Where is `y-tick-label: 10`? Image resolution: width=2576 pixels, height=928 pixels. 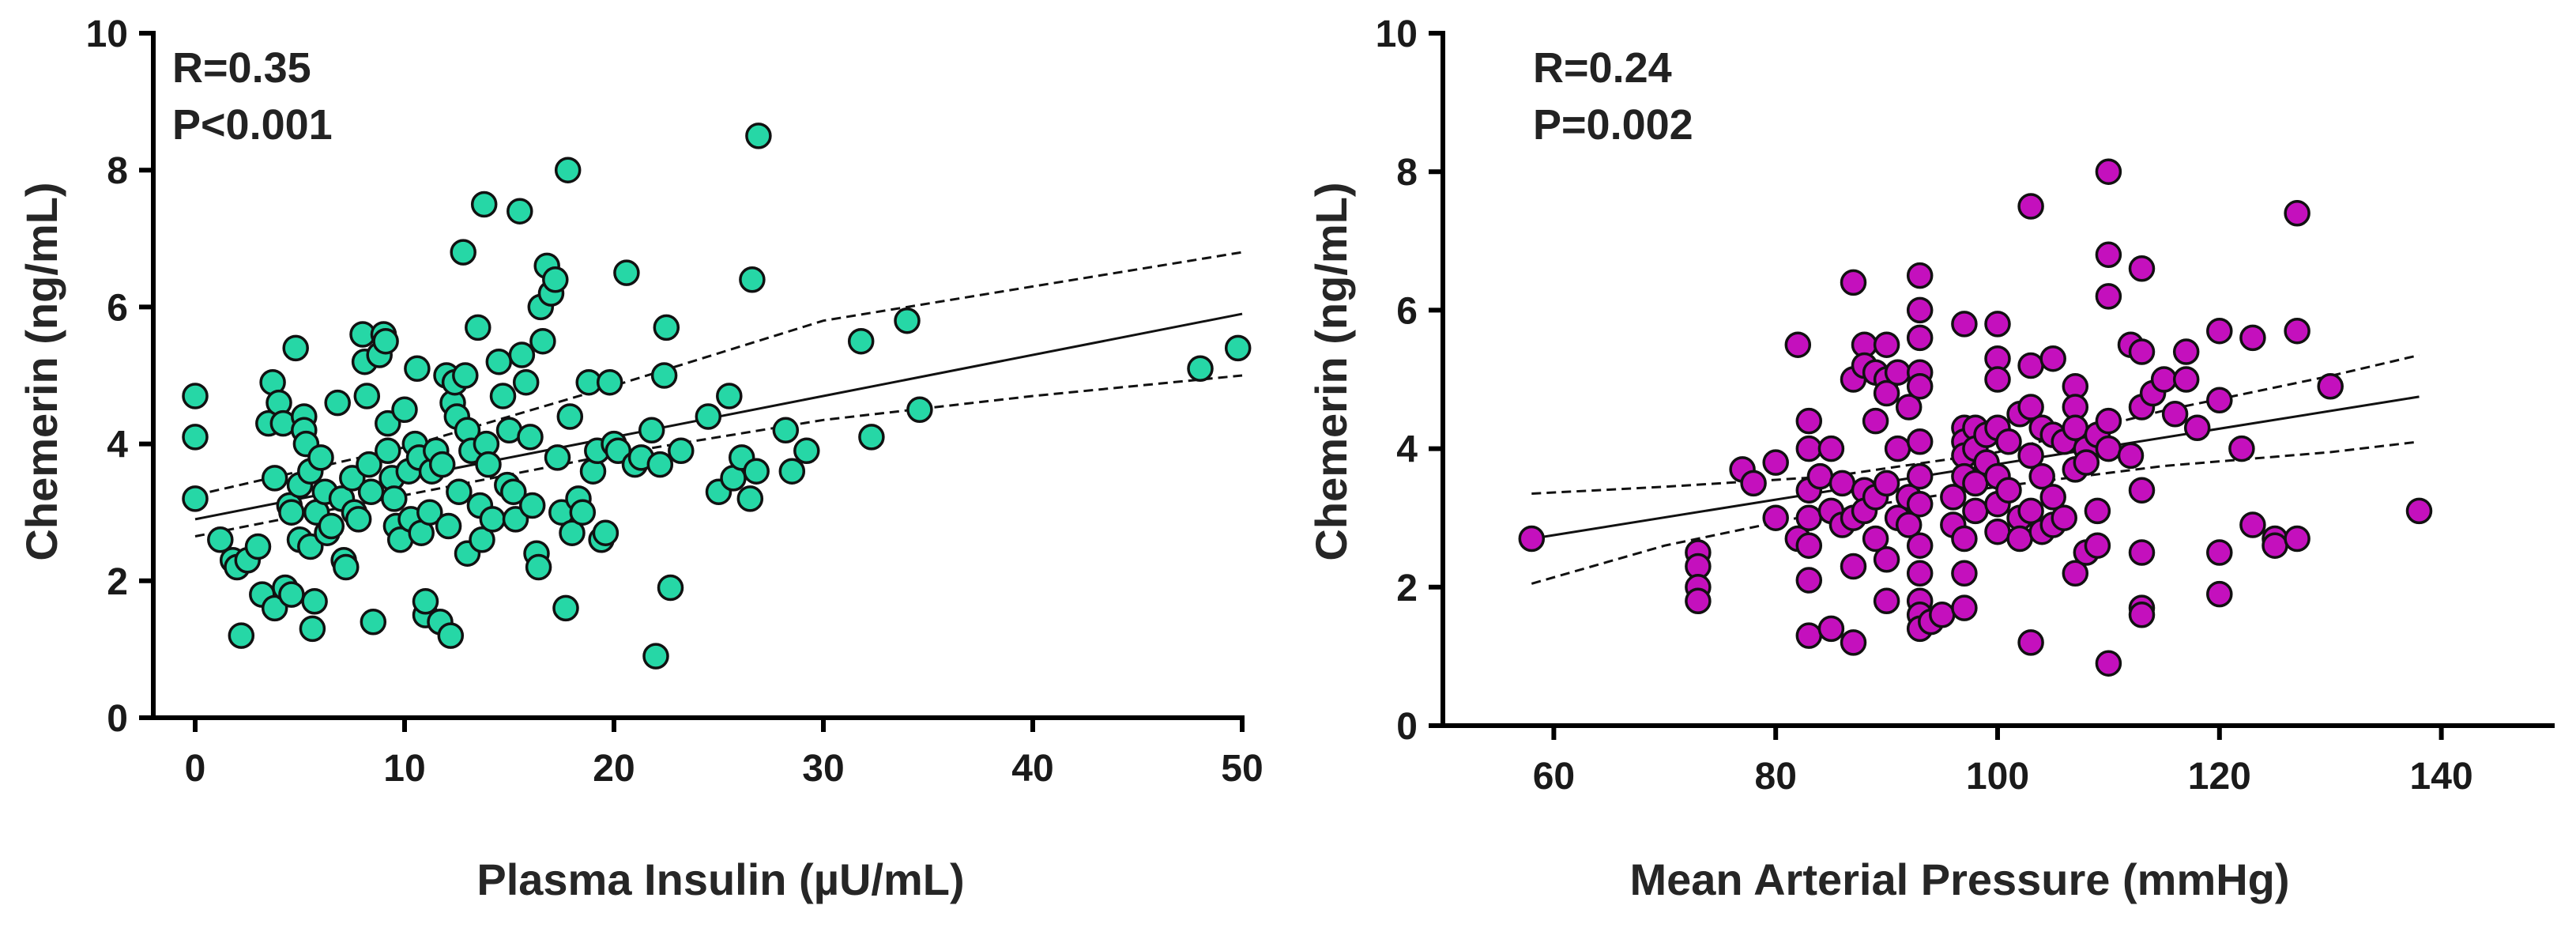
y-tick-label: 10 is located at coordinates (107, 34).